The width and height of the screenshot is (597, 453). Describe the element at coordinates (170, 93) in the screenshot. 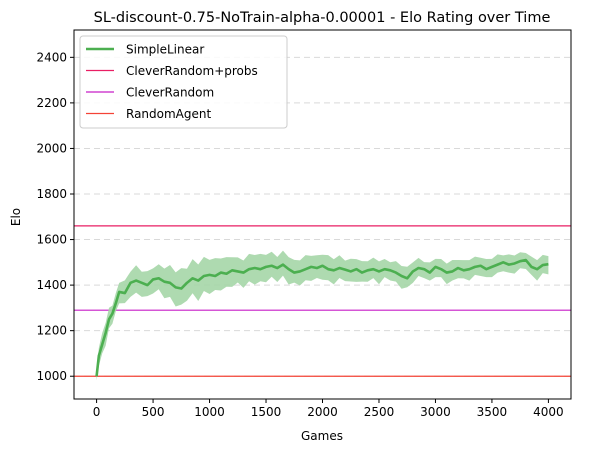

I see `legend-label: CleverRandom` at that location.